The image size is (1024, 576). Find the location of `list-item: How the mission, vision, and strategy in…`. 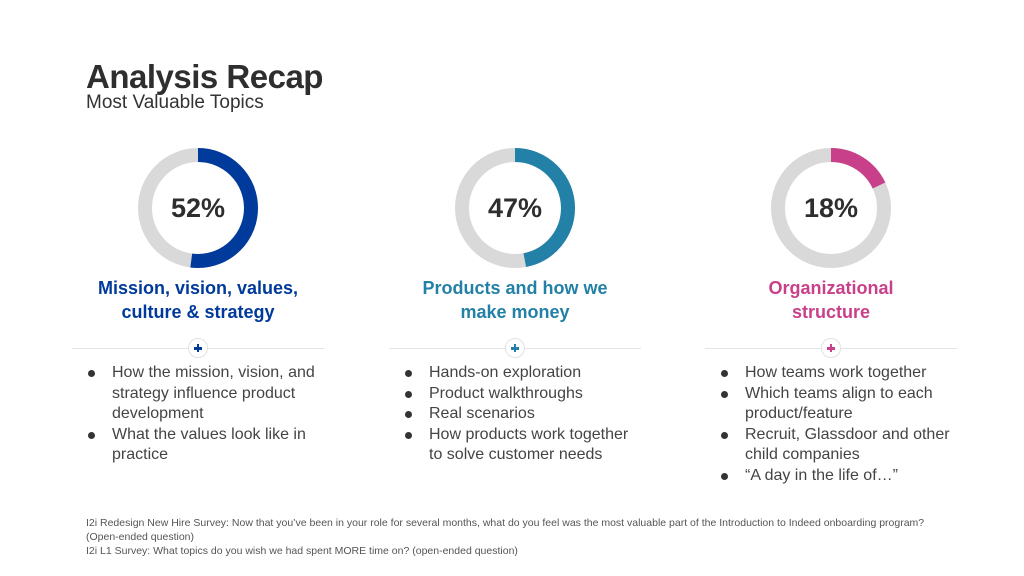

list-item: How the mission, vision, and strategy in… is located at coordinates (198, 394).